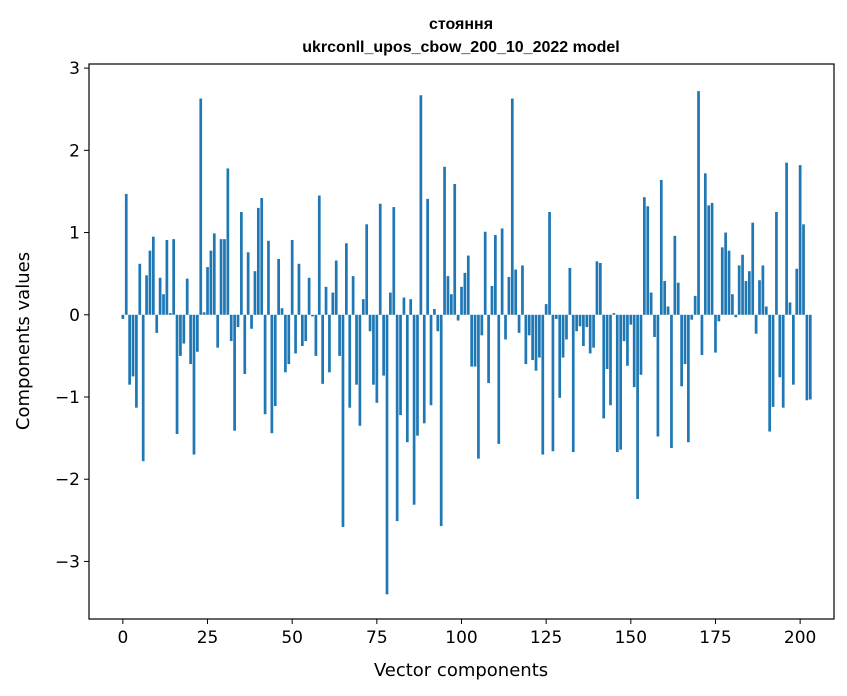 The height and width of the screenshot is (696, 847). I want to click on y-tick-label: 3, so click(74, 69).